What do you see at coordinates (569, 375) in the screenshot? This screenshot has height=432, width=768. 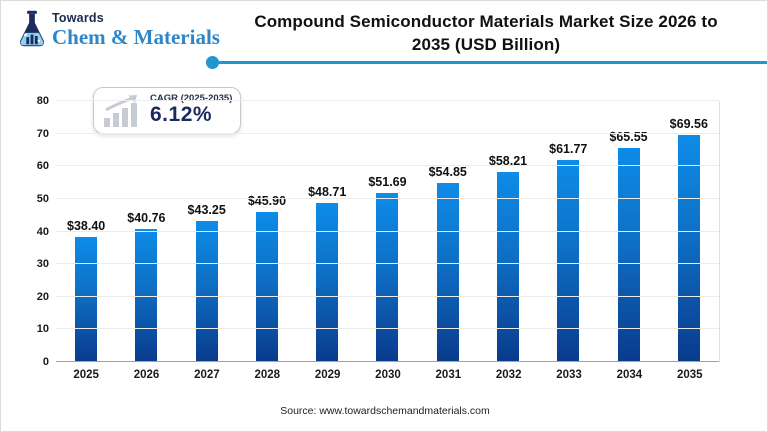 I see `x-tick-label-2033: 2033` at bounding box center [569, 375].